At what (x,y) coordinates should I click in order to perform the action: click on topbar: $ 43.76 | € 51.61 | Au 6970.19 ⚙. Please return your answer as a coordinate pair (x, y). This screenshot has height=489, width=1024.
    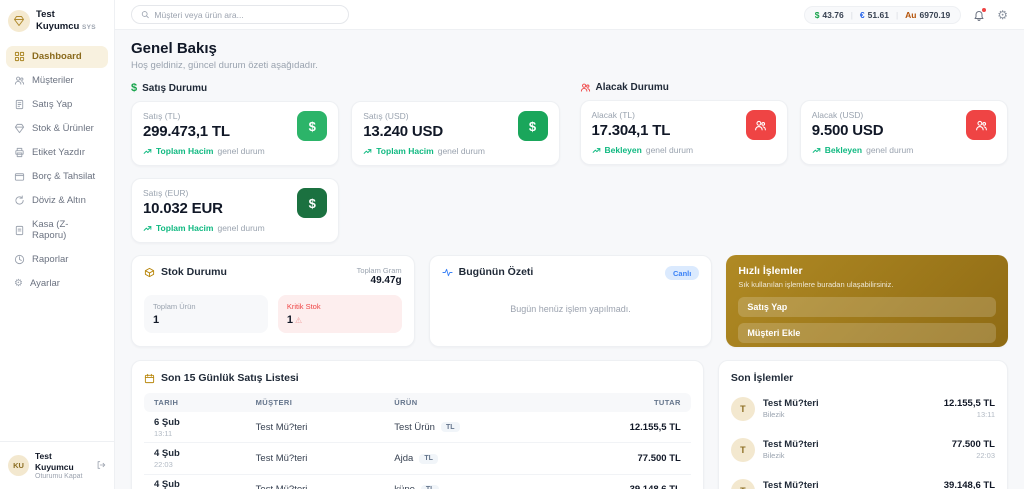
    Looking at the image, I should click on (569, 15).